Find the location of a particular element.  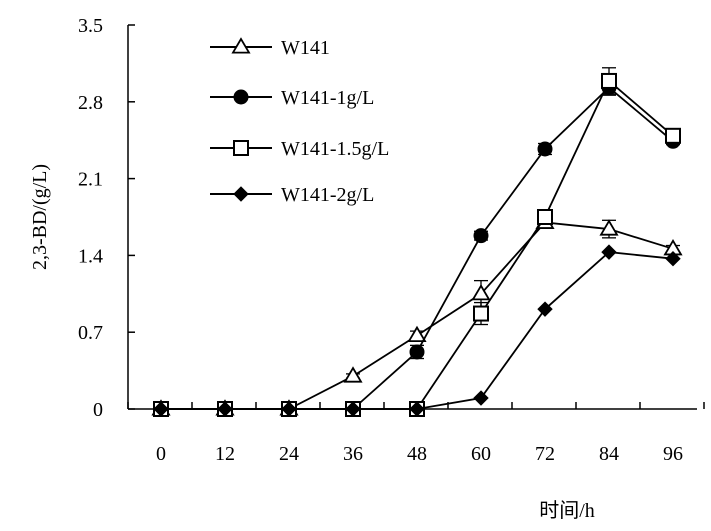

x-ticks: 0 12 24 36 48 60 72 84 96 is located at coordinates (416, 433).